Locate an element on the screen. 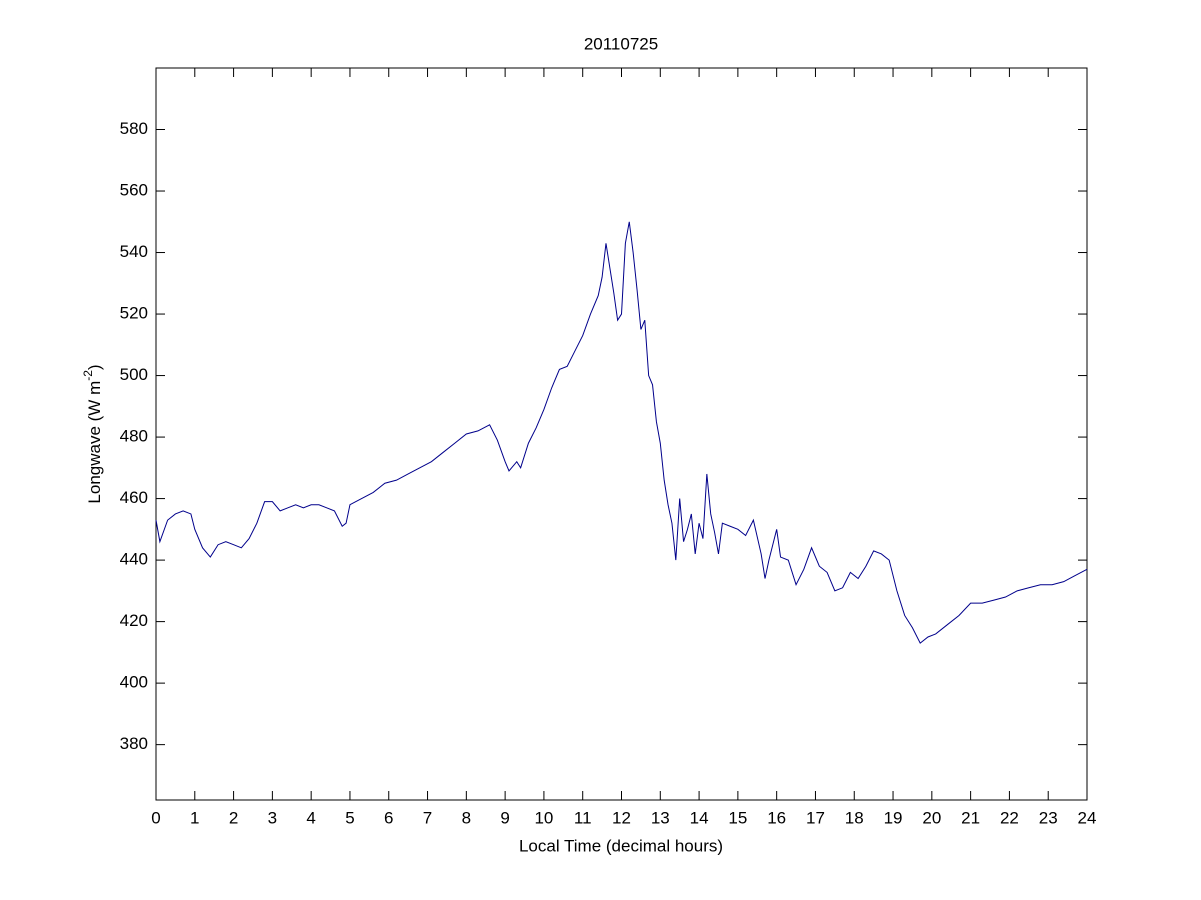  x-tick-label: 22 is located at coordinates (1009, 817).